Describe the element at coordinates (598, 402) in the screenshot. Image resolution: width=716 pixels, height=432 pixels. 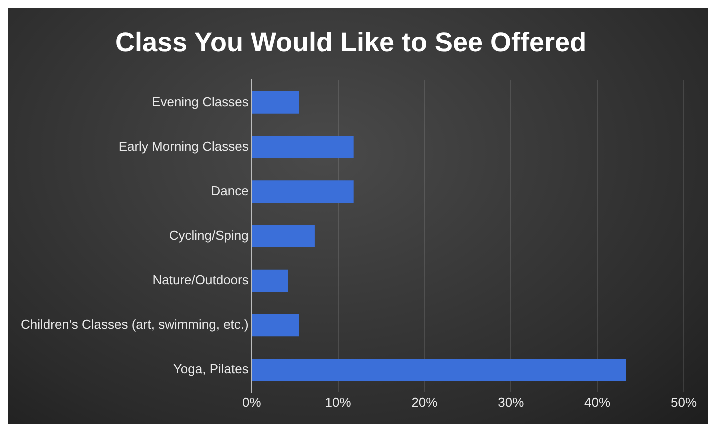
I see `x-tick-label: 40%` at that location.